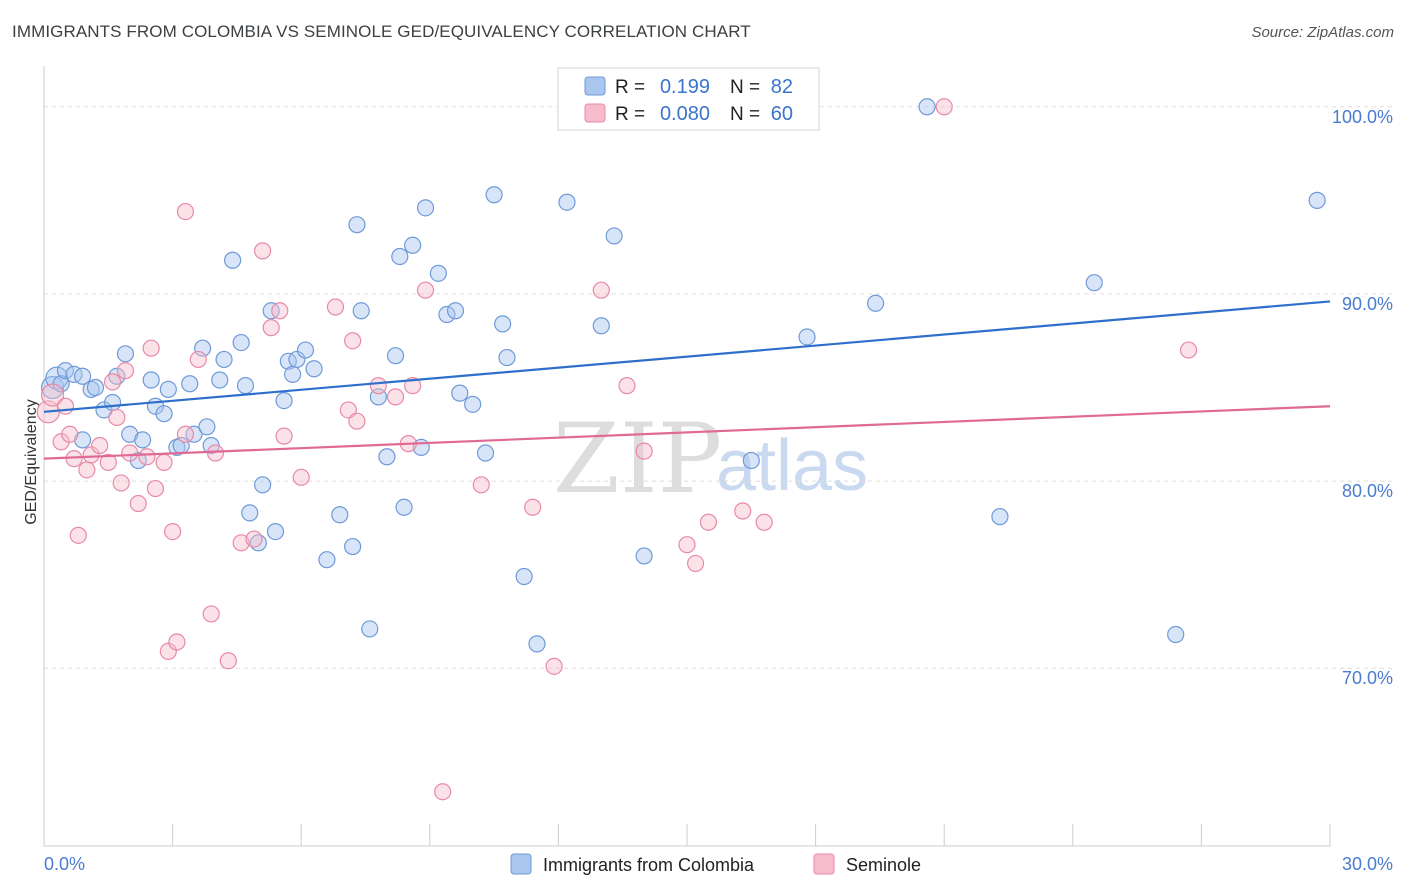  I want to click on legend-n-label-colombia: N =, so click(745, 87).